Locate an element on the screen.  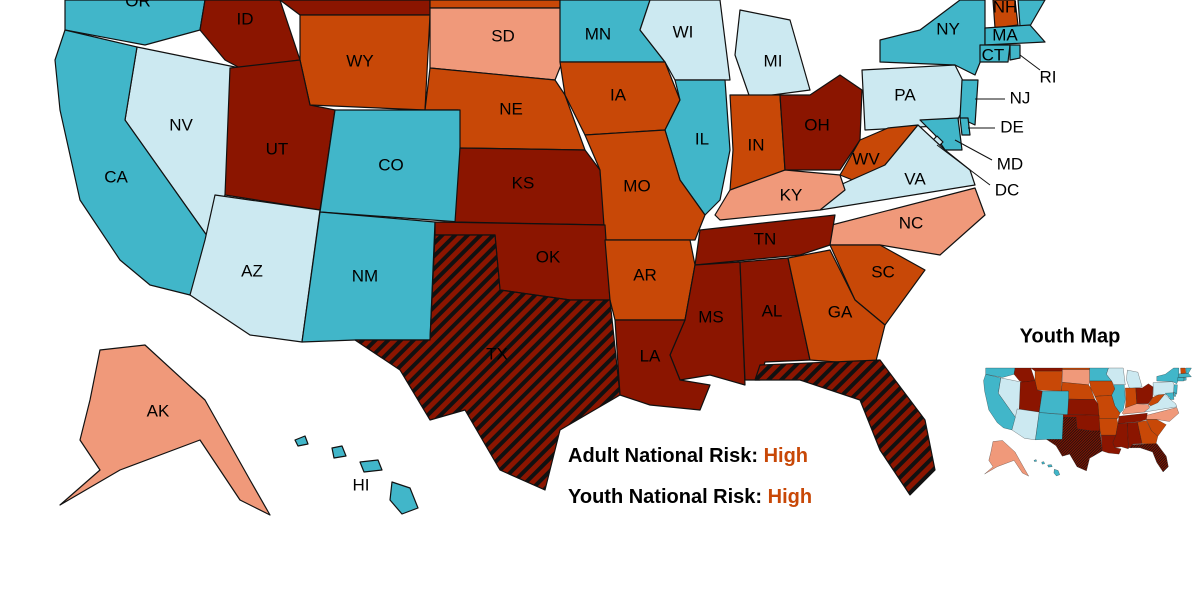
state-label: UT is located at coordinates (277, 148).